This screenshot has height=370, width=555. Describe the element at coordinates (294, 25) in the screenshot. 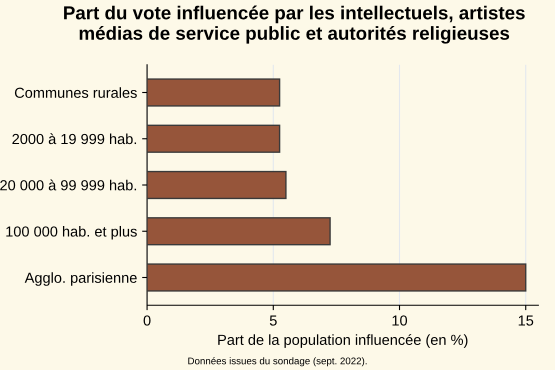

I see `chart-title: Part du vote influencée par les intellectuels, artistes médias de service public et autorités religieuses` at that location.